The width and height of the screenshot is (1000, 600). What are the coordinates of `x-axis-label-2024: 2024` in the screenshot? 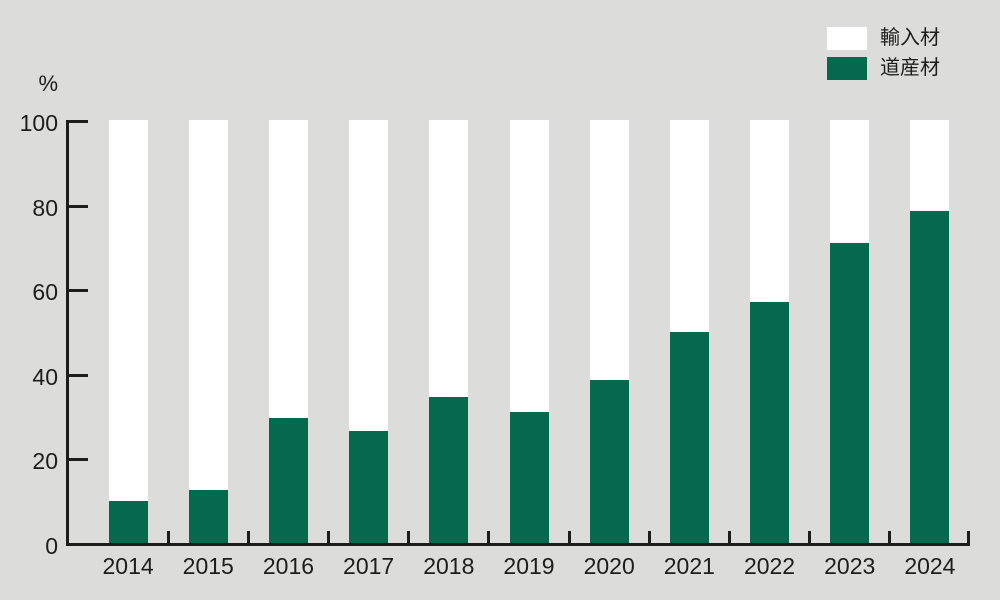 It's located at (930, 566).